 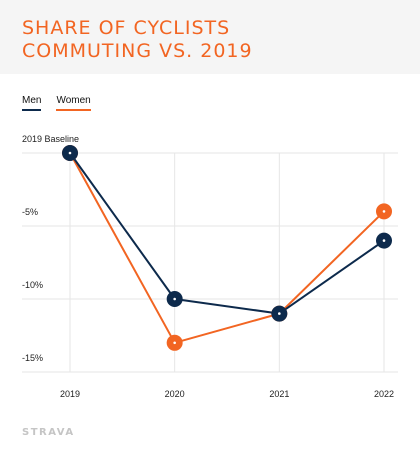 I want to click on y-tick-label: -5%, so click(x=30, y=212).